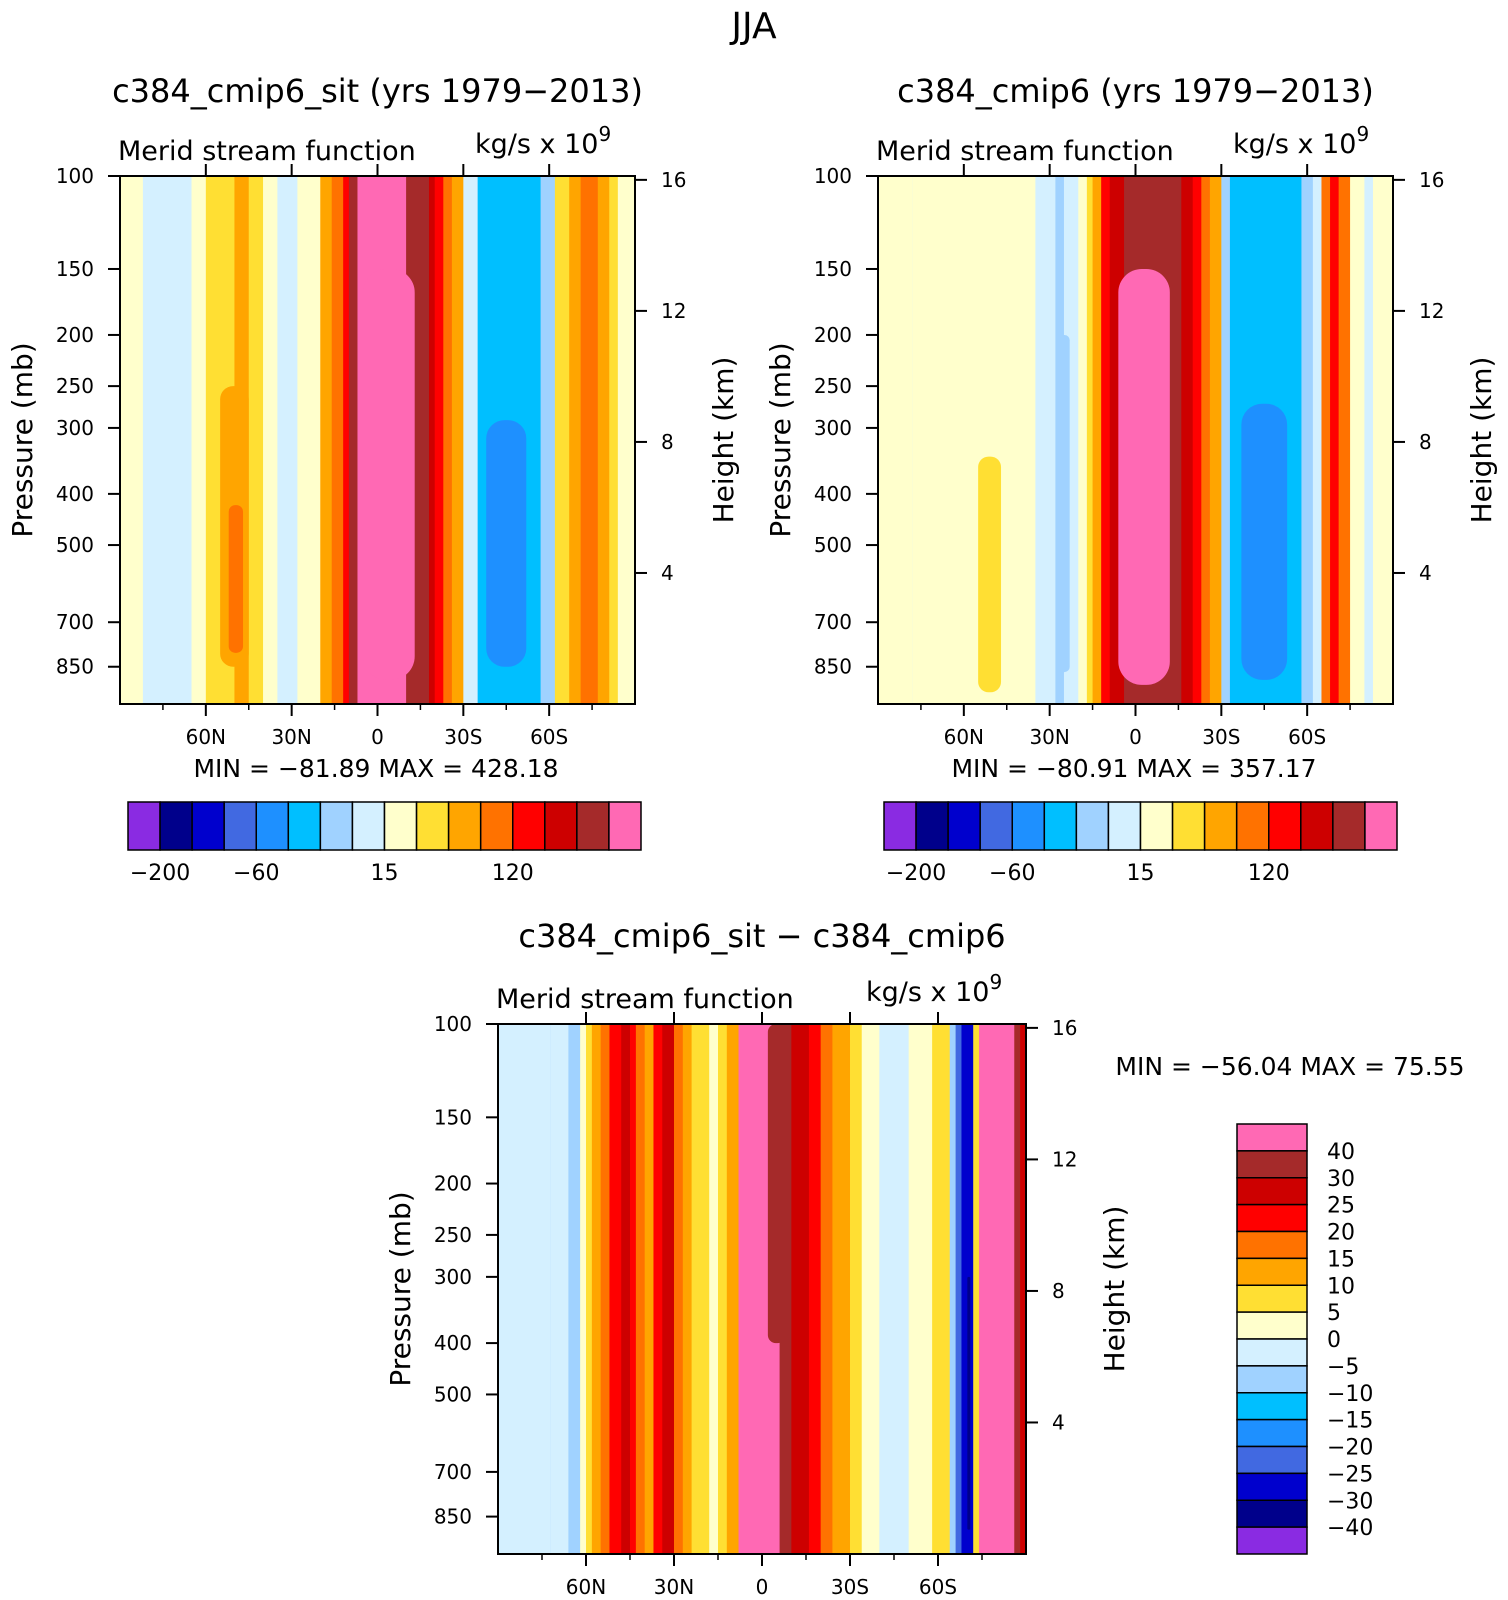 The height and width of the screenshot is (1600, 1508). I want to click on colorbar-label: 5, so click(1334, 1313).